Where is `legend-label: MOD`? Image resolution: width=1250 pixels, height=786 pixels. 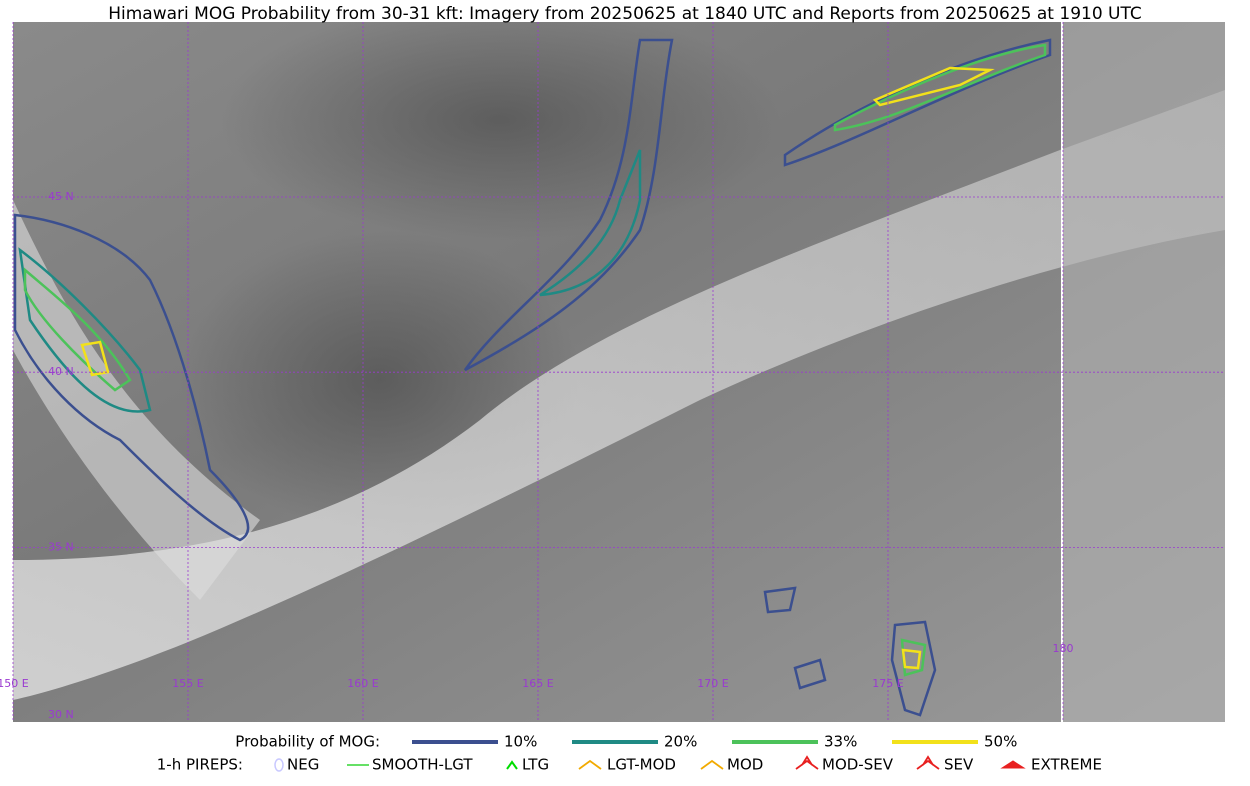
legend-label: MOD is located at coordinates (745, 765).